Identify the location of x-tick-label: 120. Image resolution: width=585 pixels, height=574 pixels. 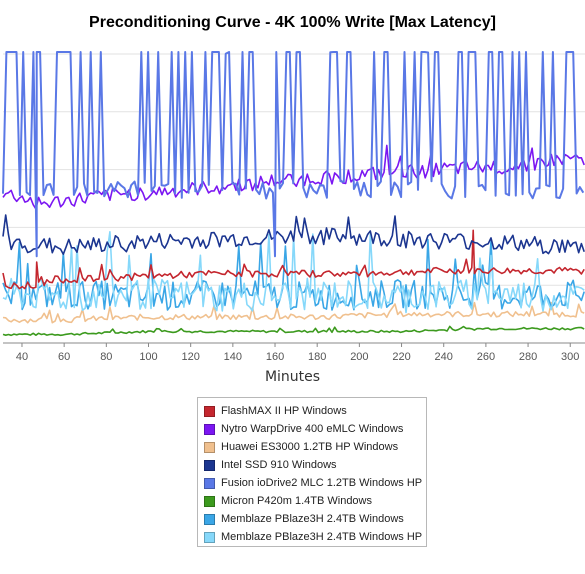
(190, 357).